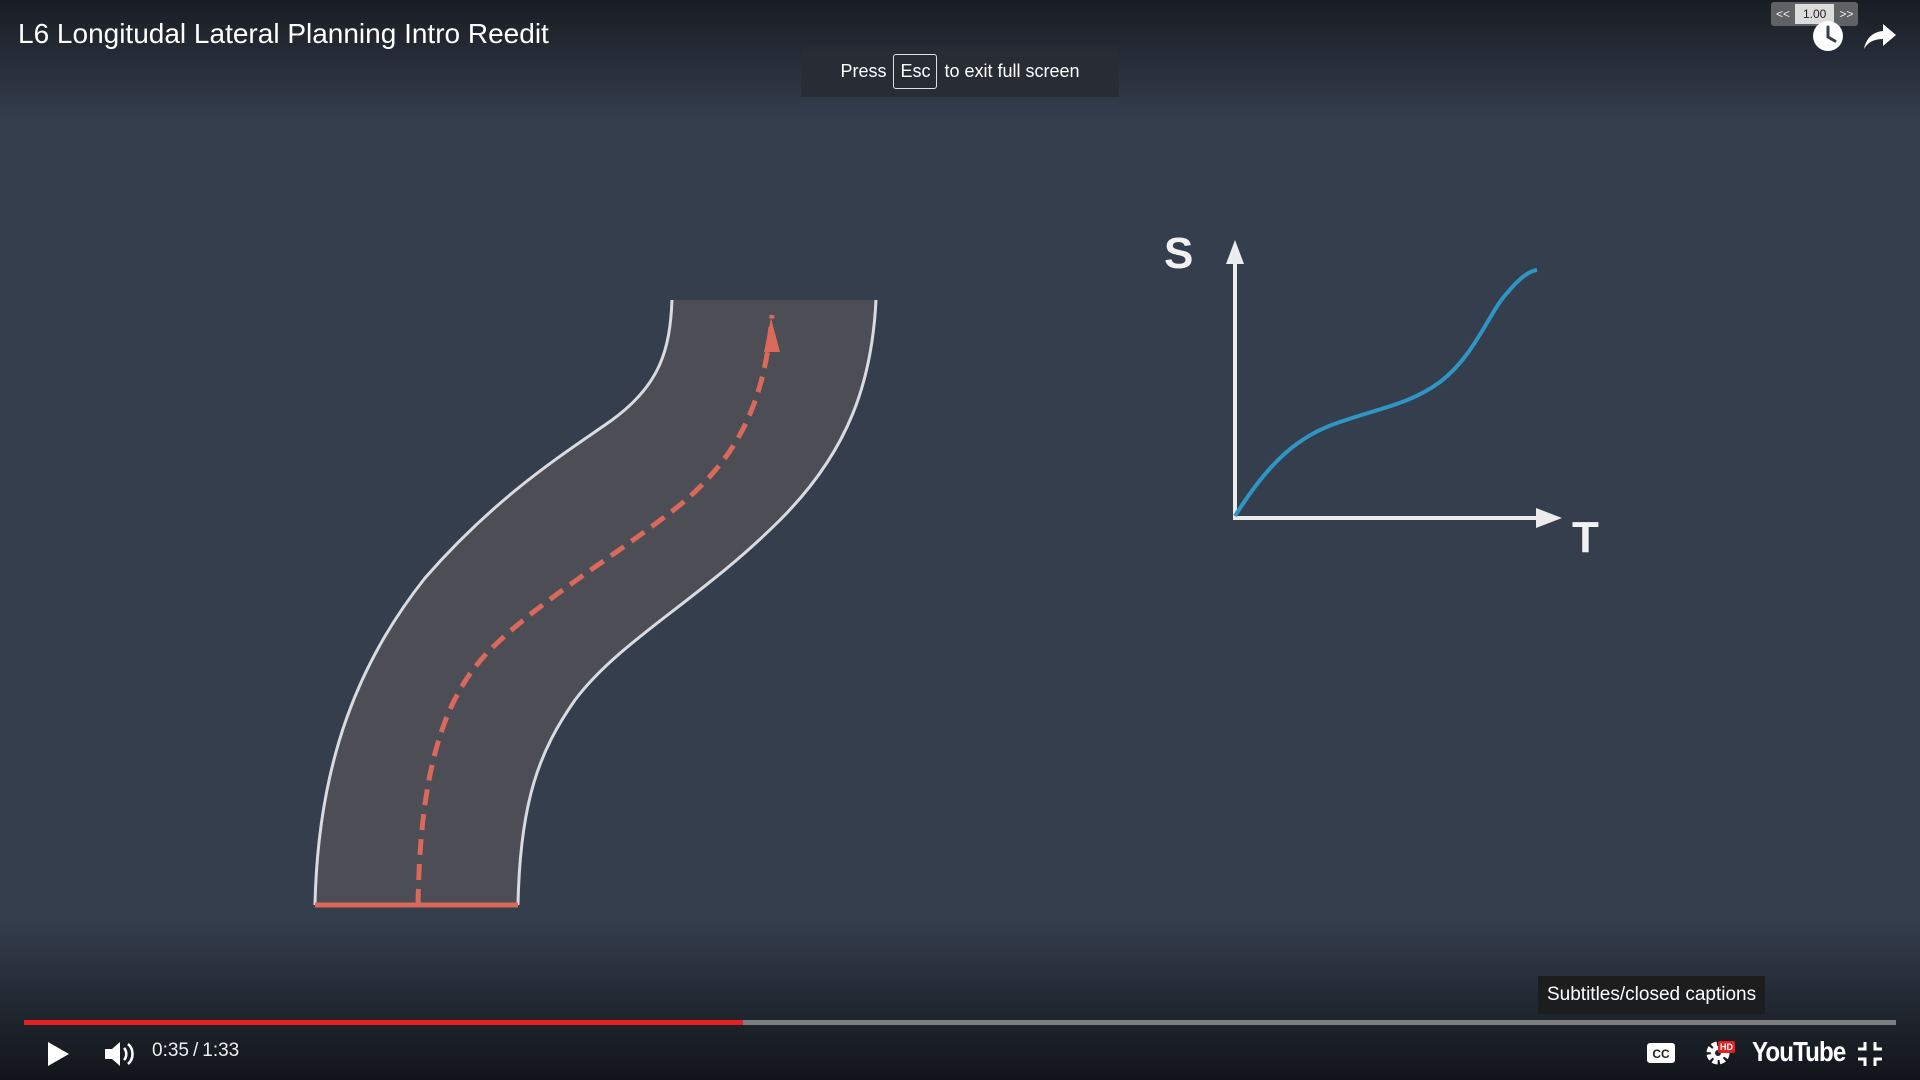  Describe the element at coordinates (1585, 537) in the screenshot. I see `t-axis-label: T` at that location.